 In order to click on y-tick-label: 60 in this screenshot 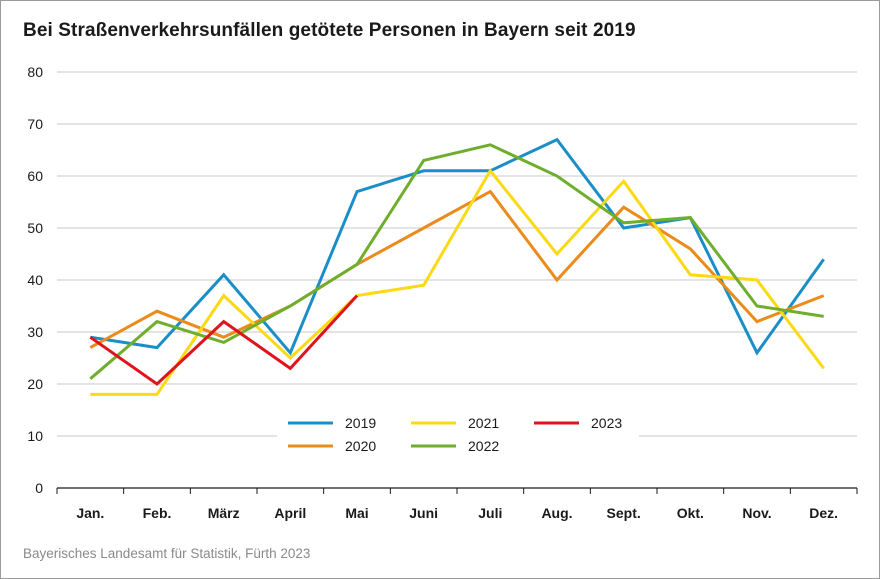, I will do `click(35, 176)`.